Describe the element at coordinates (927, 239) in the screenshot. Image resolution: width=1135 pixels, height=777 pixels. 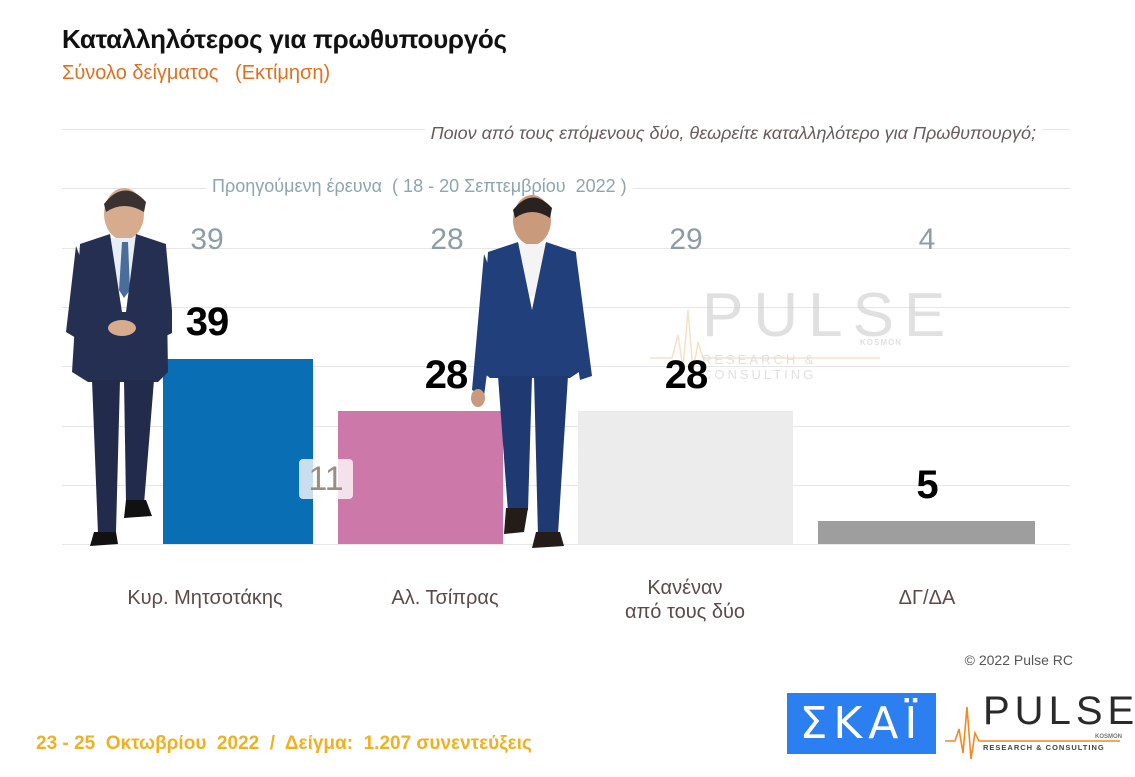
I see `previous-value-dk-na: 4` at that location.